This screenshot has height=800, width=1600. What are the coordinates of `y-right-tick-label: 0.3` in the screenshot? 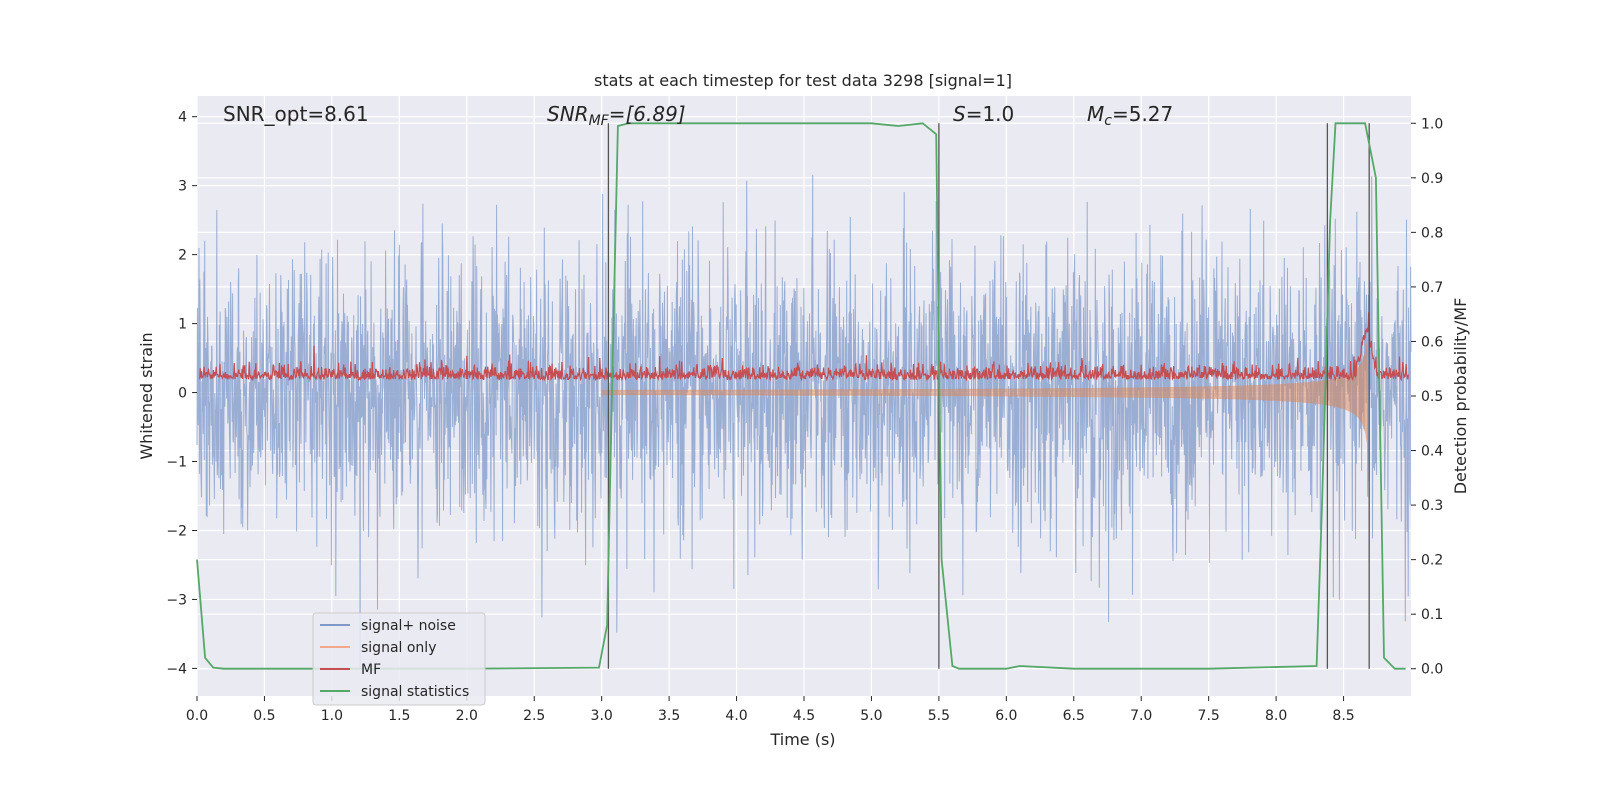 It's located at (1432, 506).